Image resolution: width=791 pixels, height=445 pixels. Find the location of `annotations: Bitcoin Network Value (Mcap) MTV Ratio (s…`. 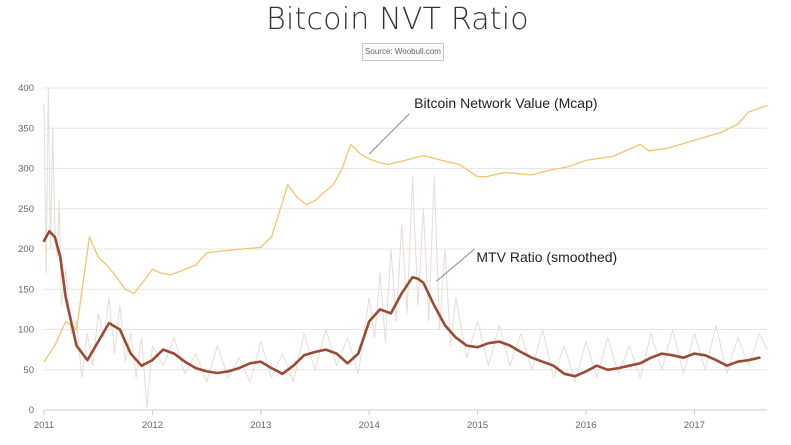

annotations: Bitcoin Network Value (Mcap) MTV Ratio (s… is located at coordinates (492, 188).